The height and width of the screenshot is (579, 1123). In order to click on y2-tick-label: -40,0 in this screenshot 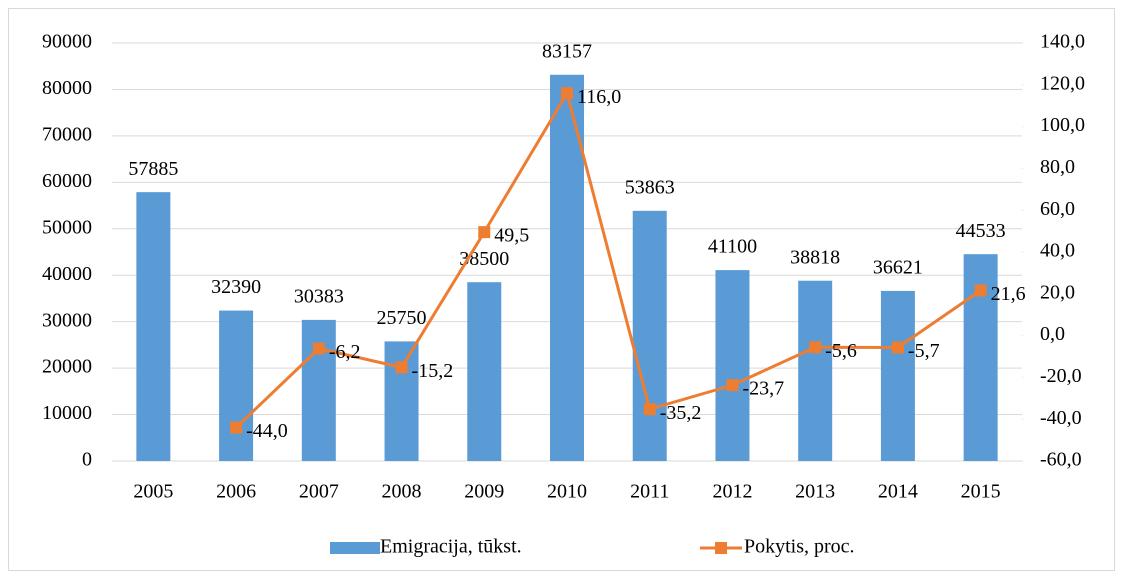, I will do `click(1061, 418)`.